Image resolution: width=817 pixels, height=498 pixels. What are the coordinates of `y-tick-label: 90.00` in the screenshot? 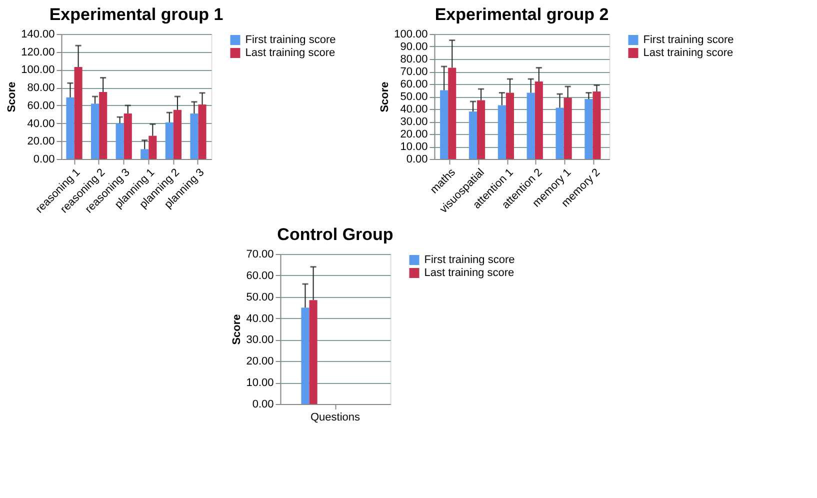 It's located at (414, 47).